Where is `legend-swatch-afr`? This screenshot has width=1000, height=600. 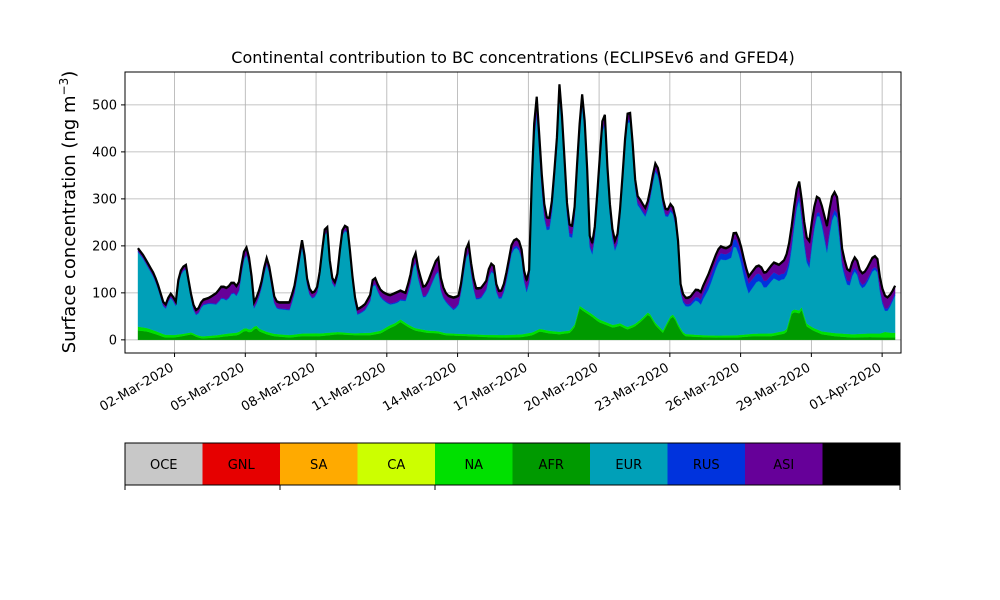 legend-swatch-afr is located at coordinates (551, 464).